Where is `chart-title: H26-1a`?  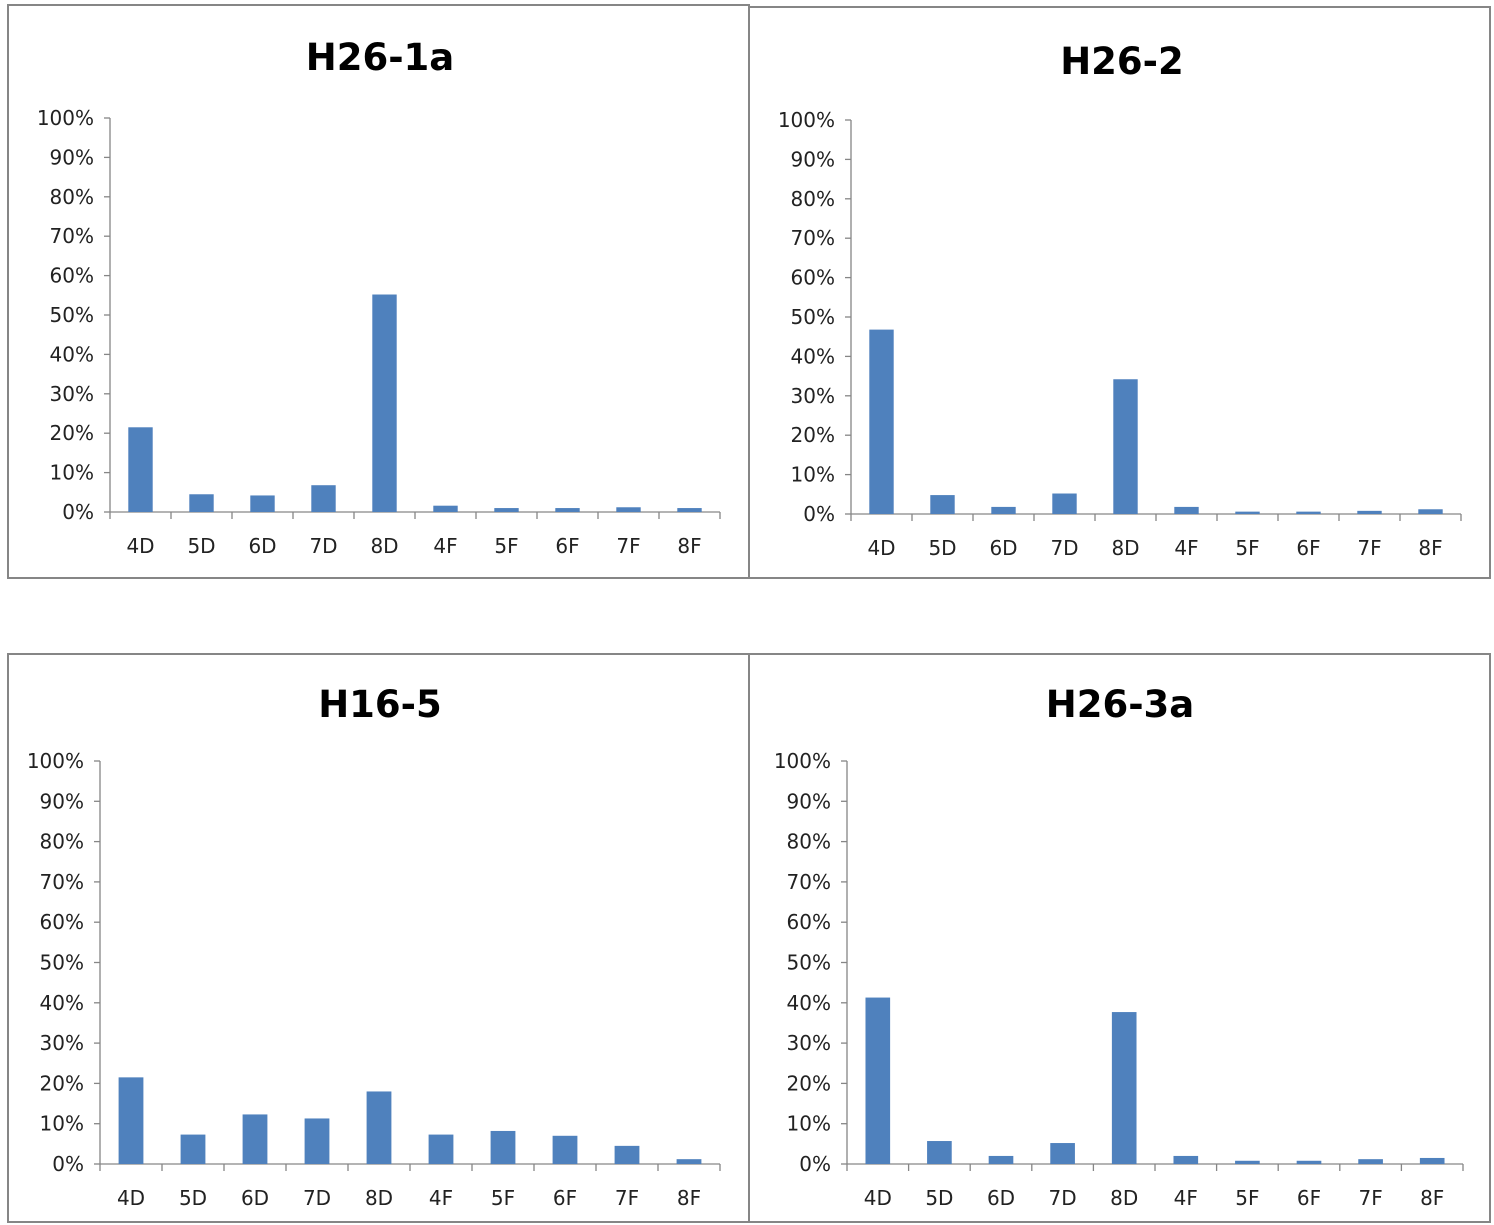 chart-title: H26-1a is located at coordinates (380, 57).